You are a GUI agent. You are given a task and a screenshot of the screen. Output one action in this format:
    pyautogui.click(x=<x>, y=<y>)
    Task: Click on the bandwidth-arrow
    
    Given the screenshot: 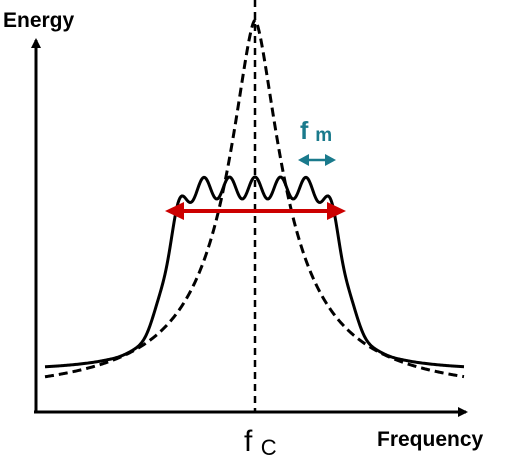 What is the action you would take?
    pyautogui.click(x=255, y=211)
    